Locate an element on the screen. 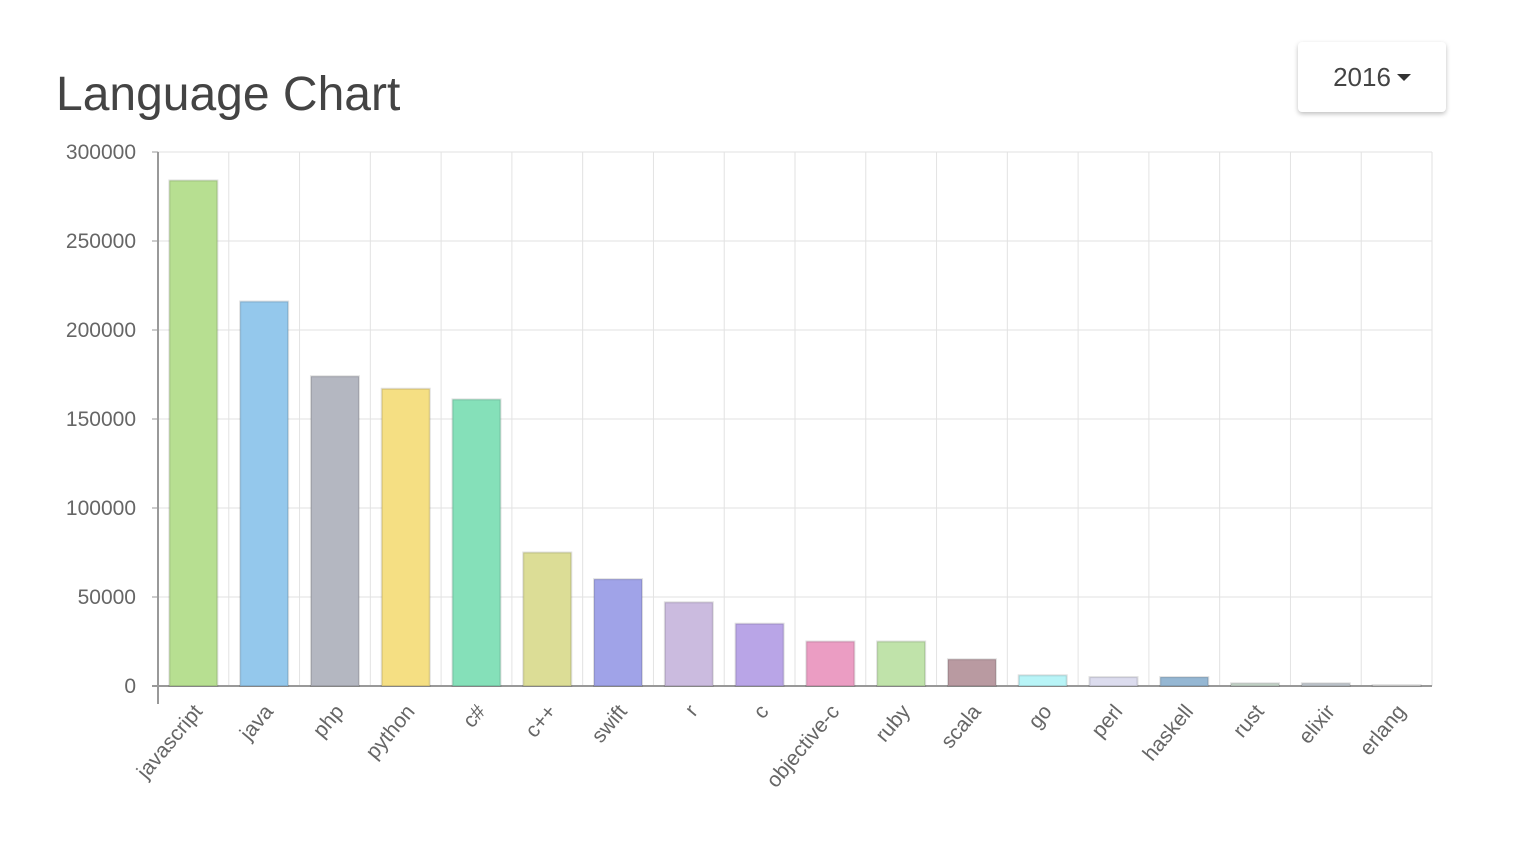  y-tick-label: 200000 is located at coordinates (101, 330).